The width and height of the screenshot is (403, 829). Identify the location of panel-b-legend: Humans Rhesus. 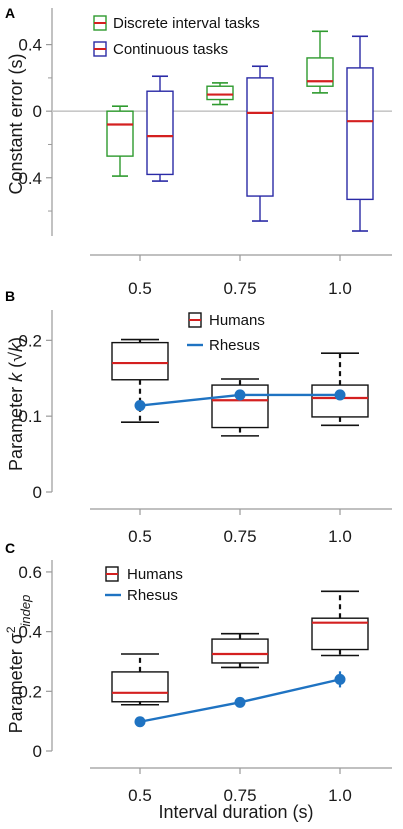
(226, 333).